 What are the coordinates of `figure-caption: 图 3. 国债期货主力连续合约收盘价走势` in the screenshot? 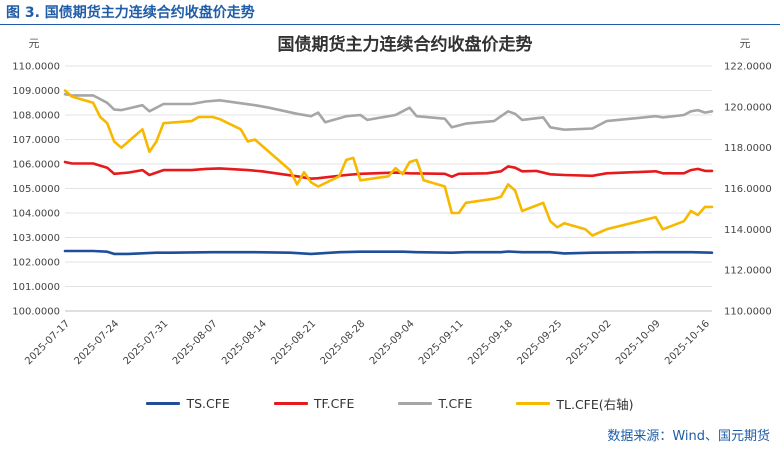 It's located at (130, 13).